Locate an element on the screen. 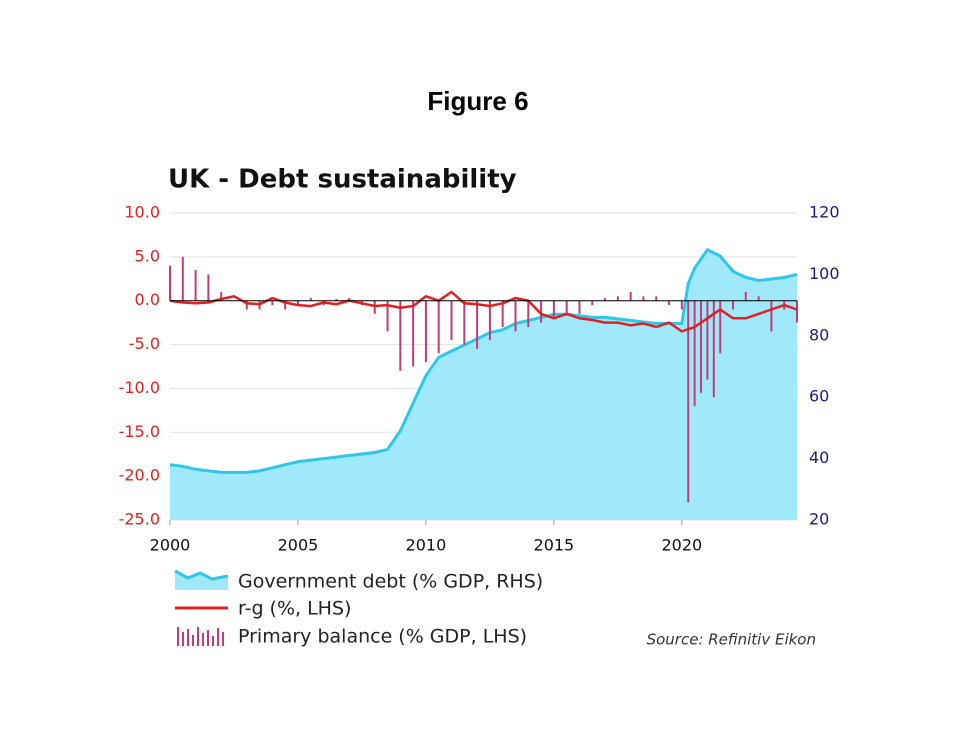 The image size is (956, 754). legend-label: Government debt (% GDP, RHS) is located at coordinates (390, 582).